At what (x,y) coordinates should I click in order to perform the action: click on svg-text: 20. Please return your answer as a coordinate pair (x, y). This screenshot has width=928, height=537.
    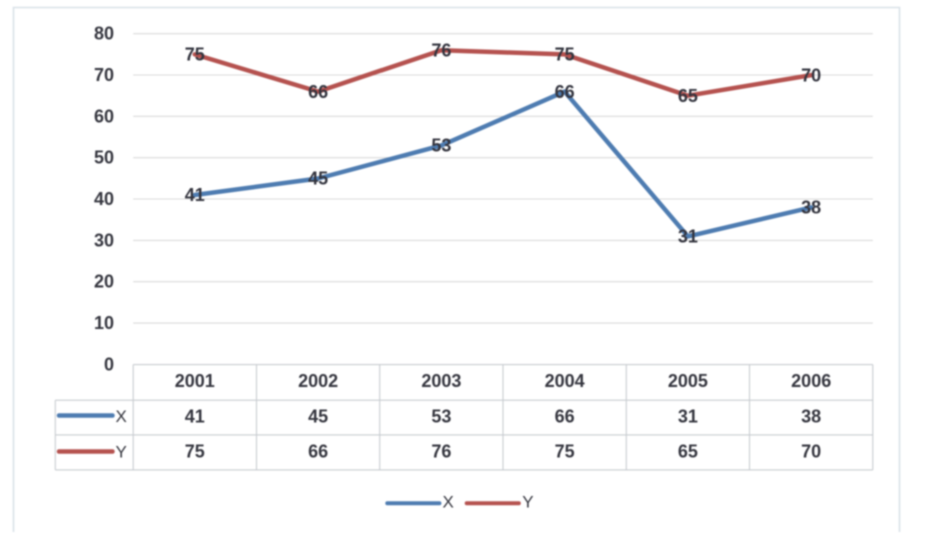
    Looking at the image, I should click on (104, 282).